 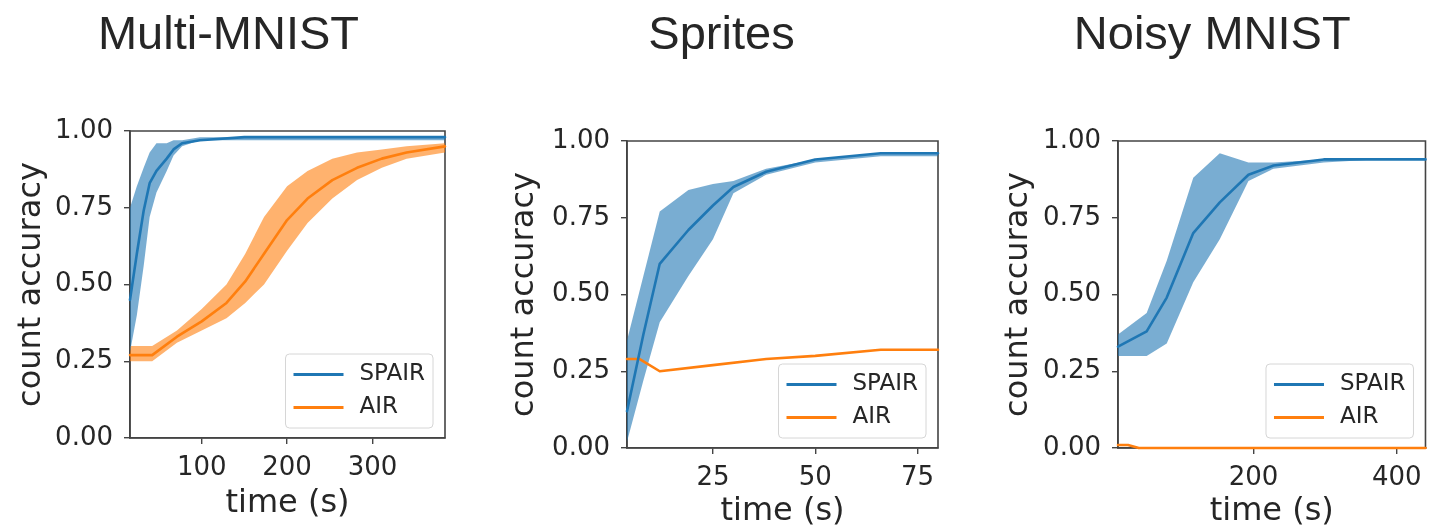 What do you see at coordinates (917, 476) in the screenshot?
I see `x-tick-label: 75` at bounding box center [917, 476].